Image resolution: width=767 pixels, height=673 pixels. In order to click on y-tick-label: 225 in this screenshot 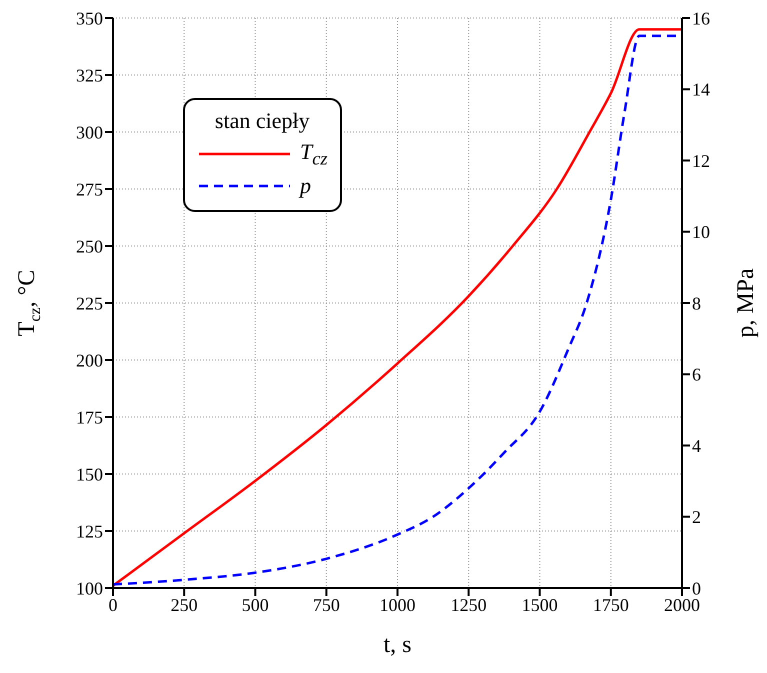, I will do `click(89, 303)`.